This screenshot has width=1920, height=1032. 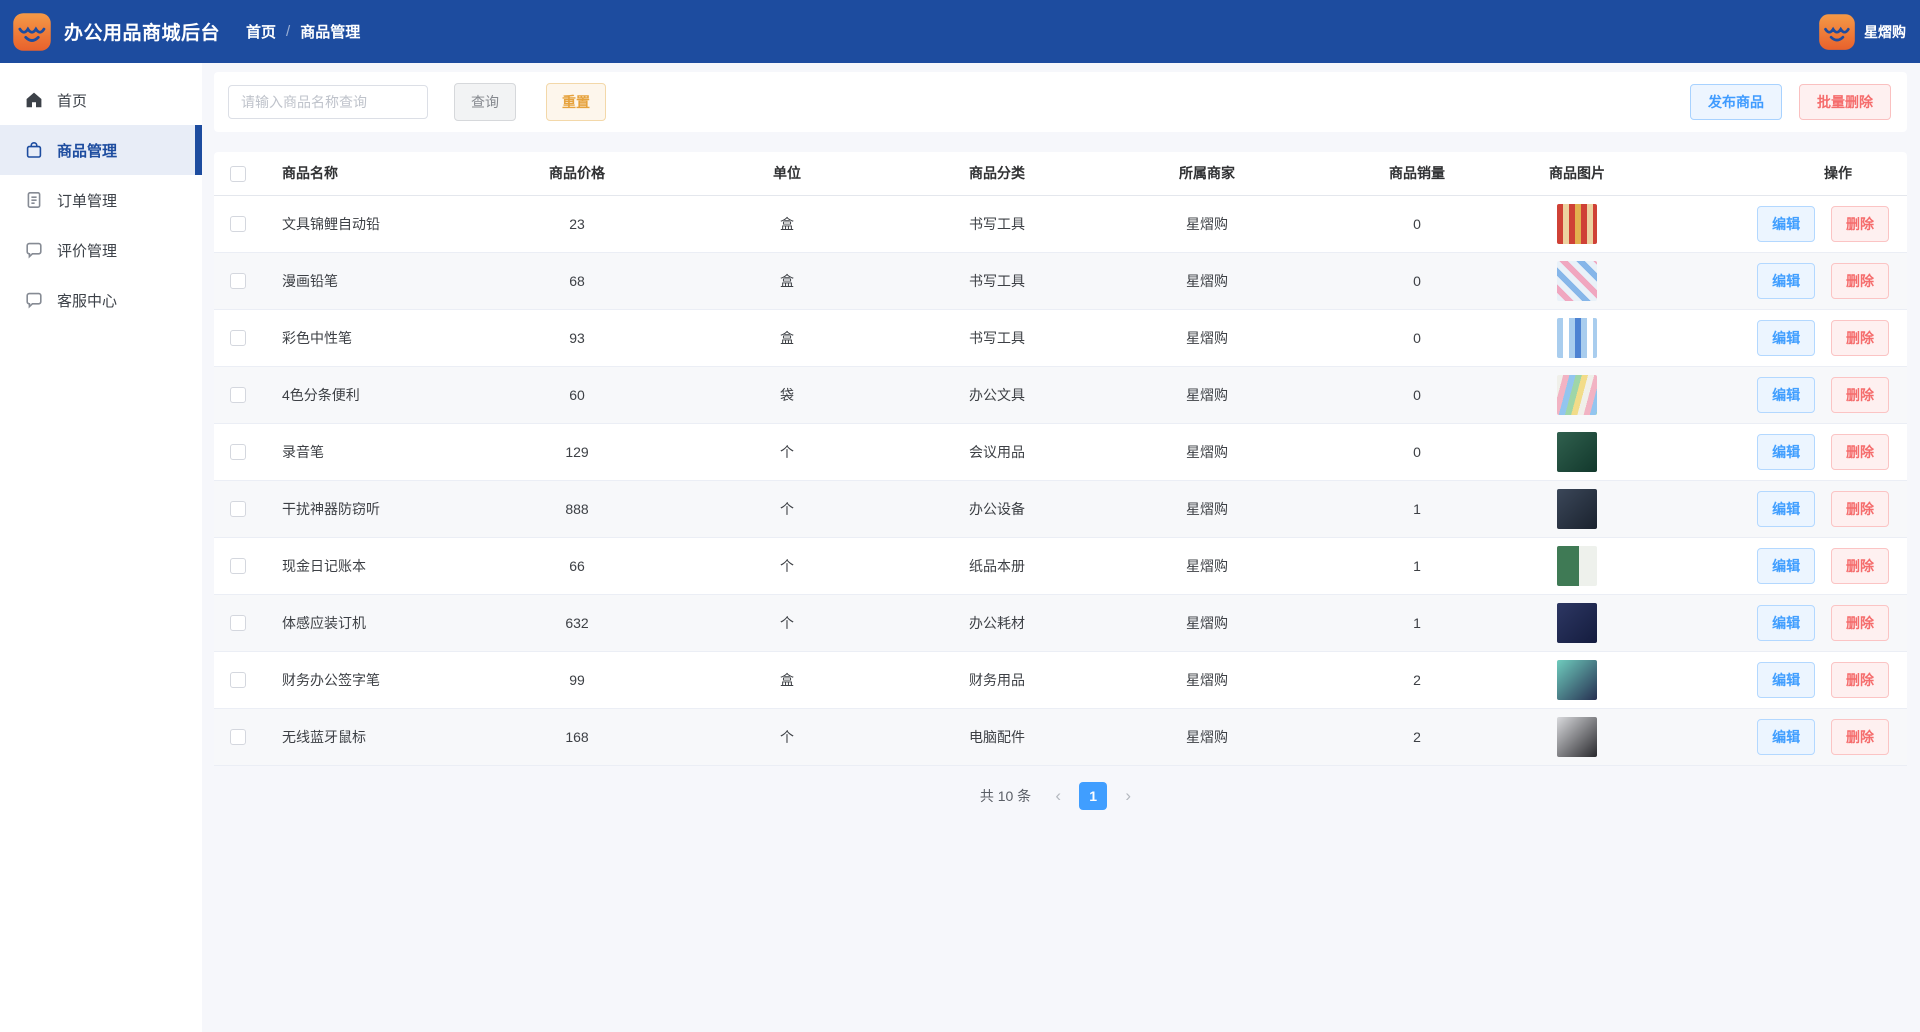 What do you see at coordinates (142, 33) in the screenshot?
I see `app-title: 办公用品商城后台` at bounding box center [142, 33].